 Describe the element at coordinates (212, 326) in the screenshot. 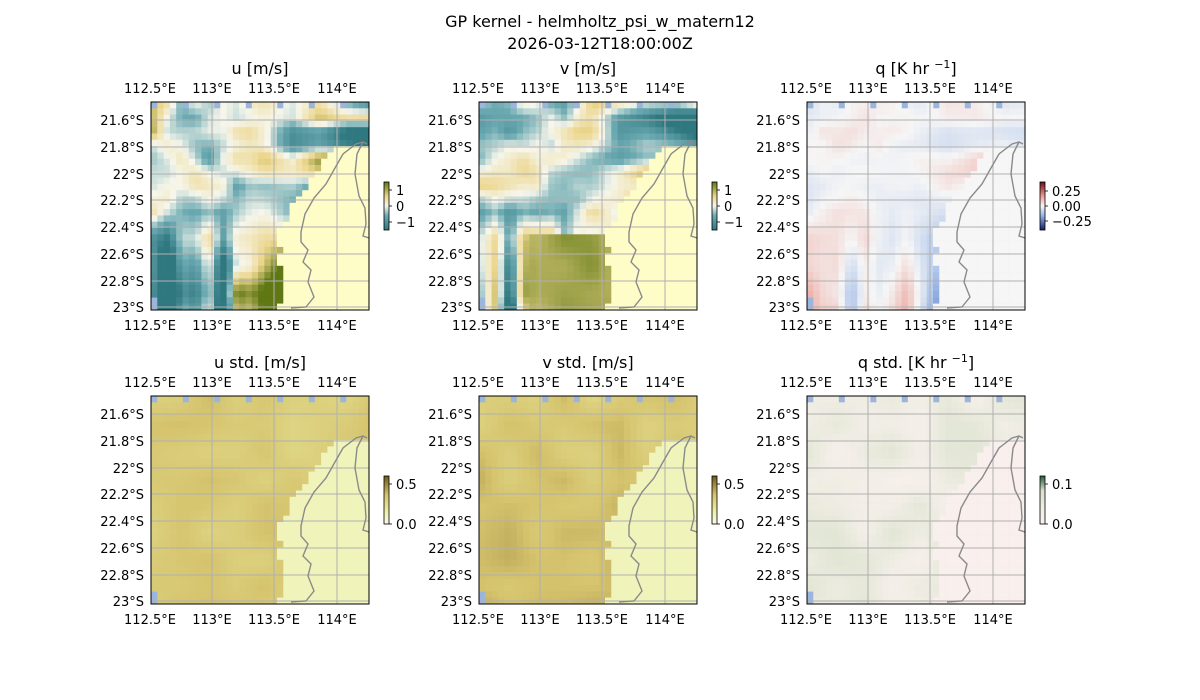

I see `x-tick-label-bottom: 113°E` at that location.